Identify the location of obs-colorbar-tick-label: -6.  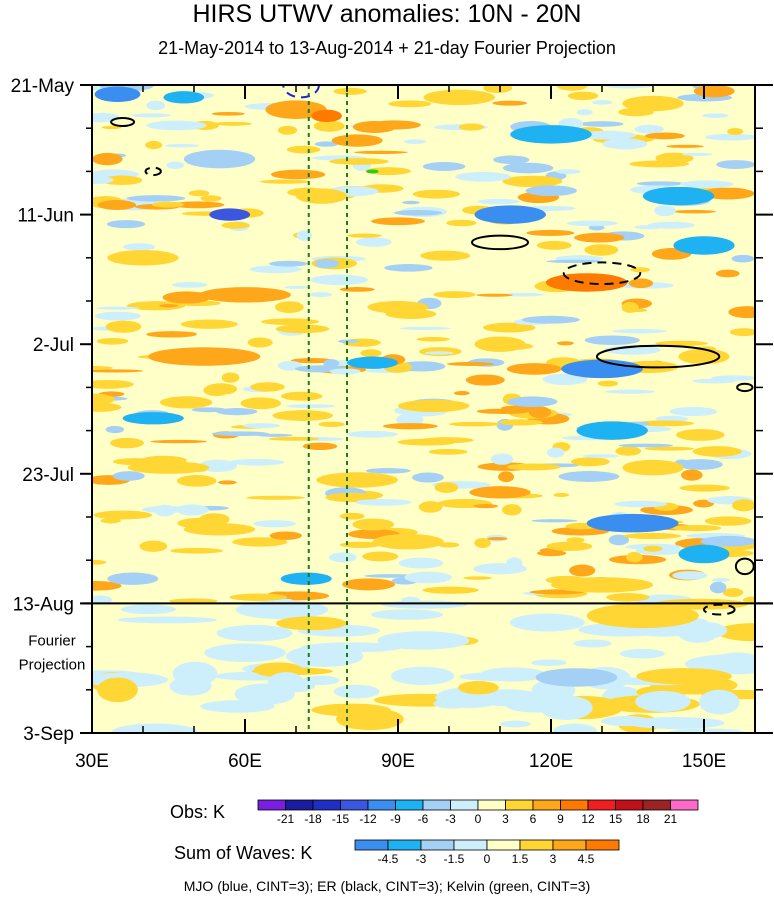
(423, 819).